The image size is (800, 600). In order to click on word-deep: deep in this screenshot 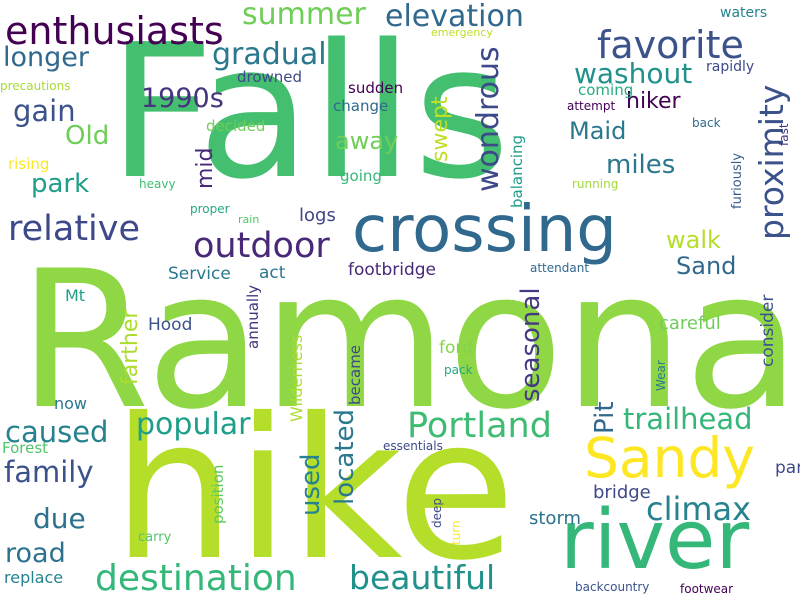, I will do `click(437, 513)`.